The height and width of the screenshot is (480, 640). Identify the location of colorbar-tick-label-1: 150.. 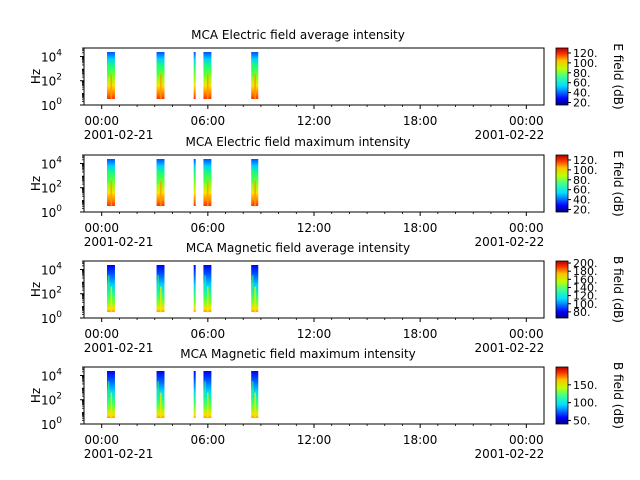
(585, 385).